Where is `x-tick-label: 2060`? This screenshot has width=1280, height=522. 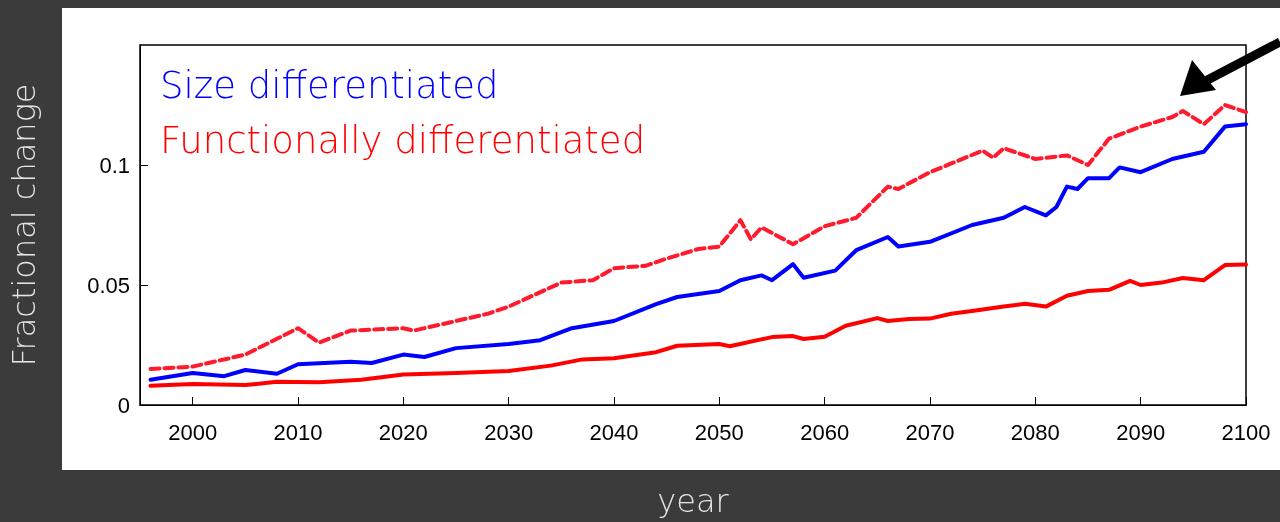 x-tick-label: 2060 is located at coordinates (825, 432).